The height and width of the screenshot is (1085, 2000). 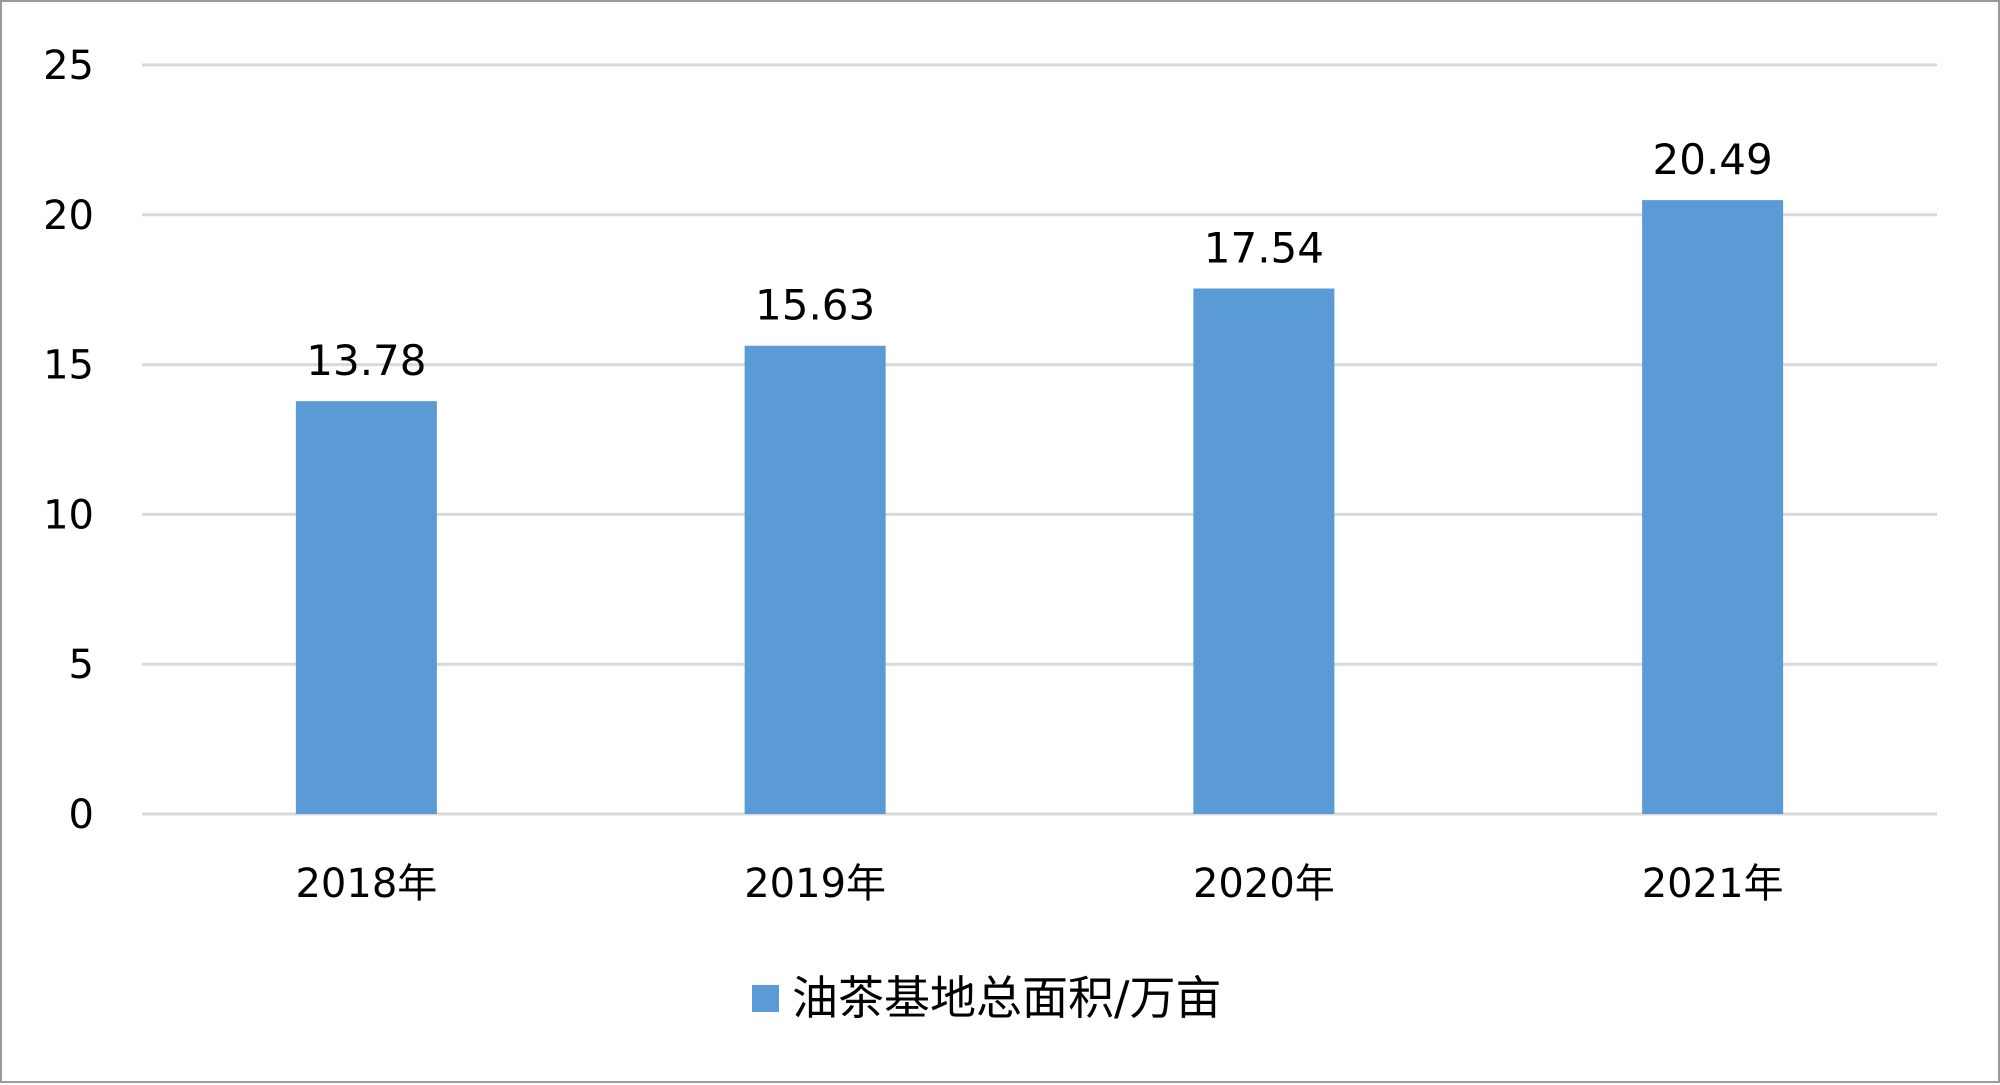 What do you see at coordinates (68, 440) in the screenshot?
I see `y-axis-ticks: 0 5 10 15 20 25` at bounding box center [68, 440].